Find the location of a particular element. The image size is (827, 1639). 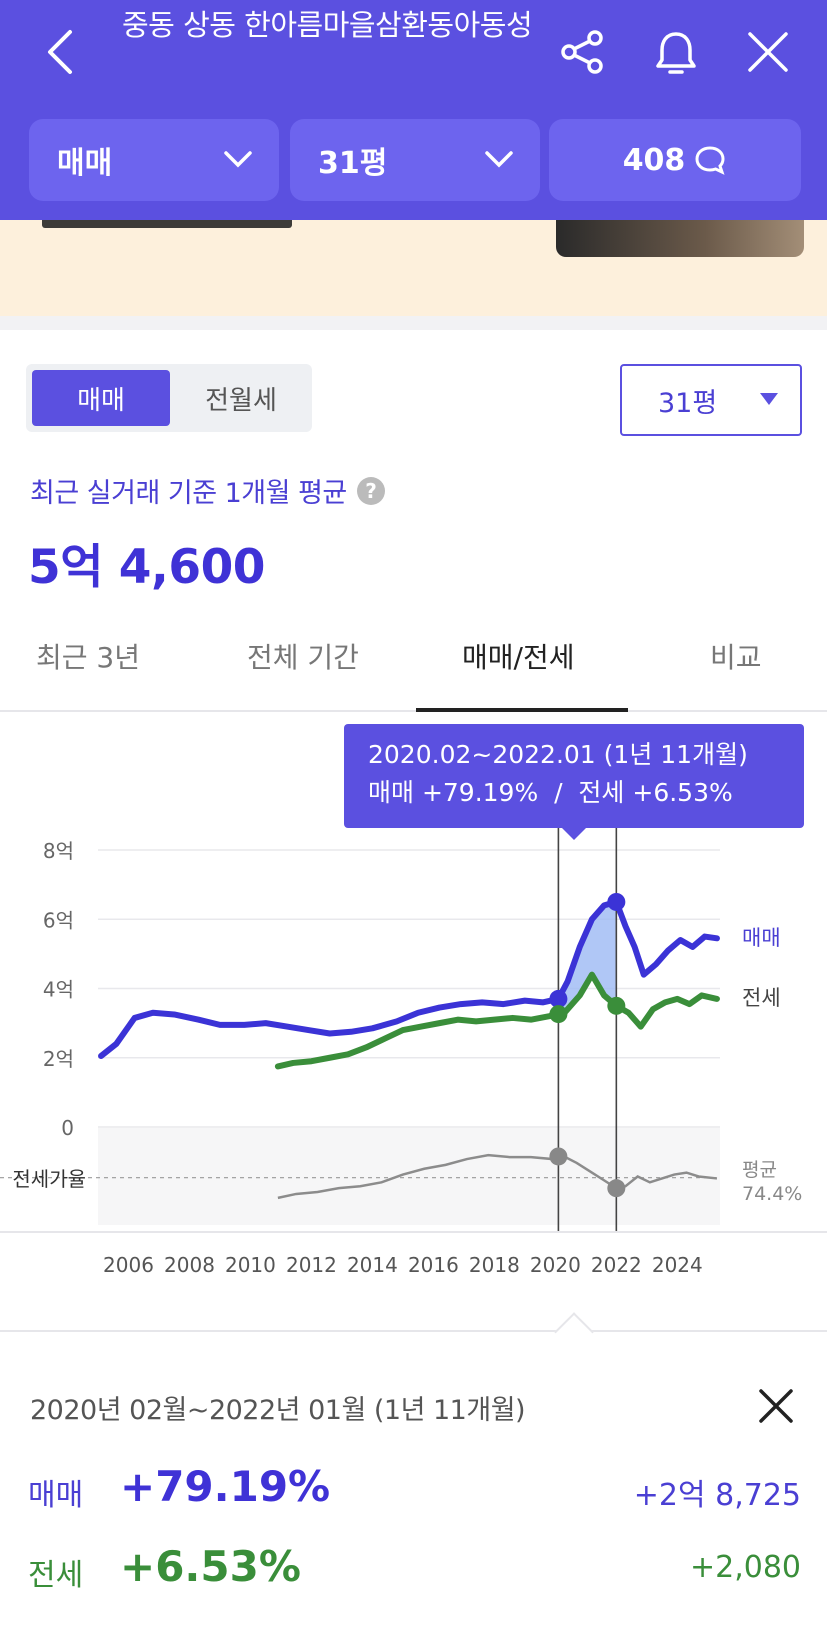

ratio-label: 전세가율 is located at coordinates (49, 1179).